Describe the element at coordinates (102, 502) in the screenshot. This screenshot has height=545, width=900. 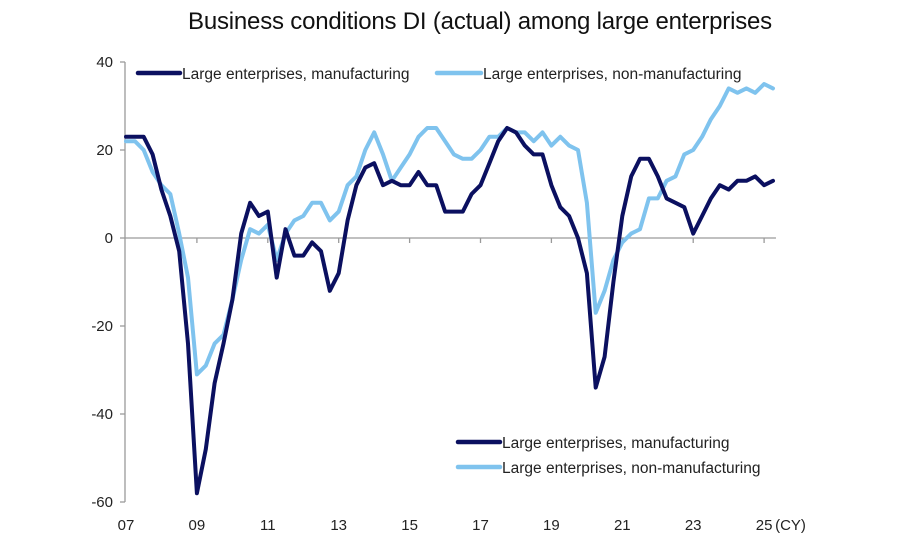
I see `y-tick-label: -60` at that location.